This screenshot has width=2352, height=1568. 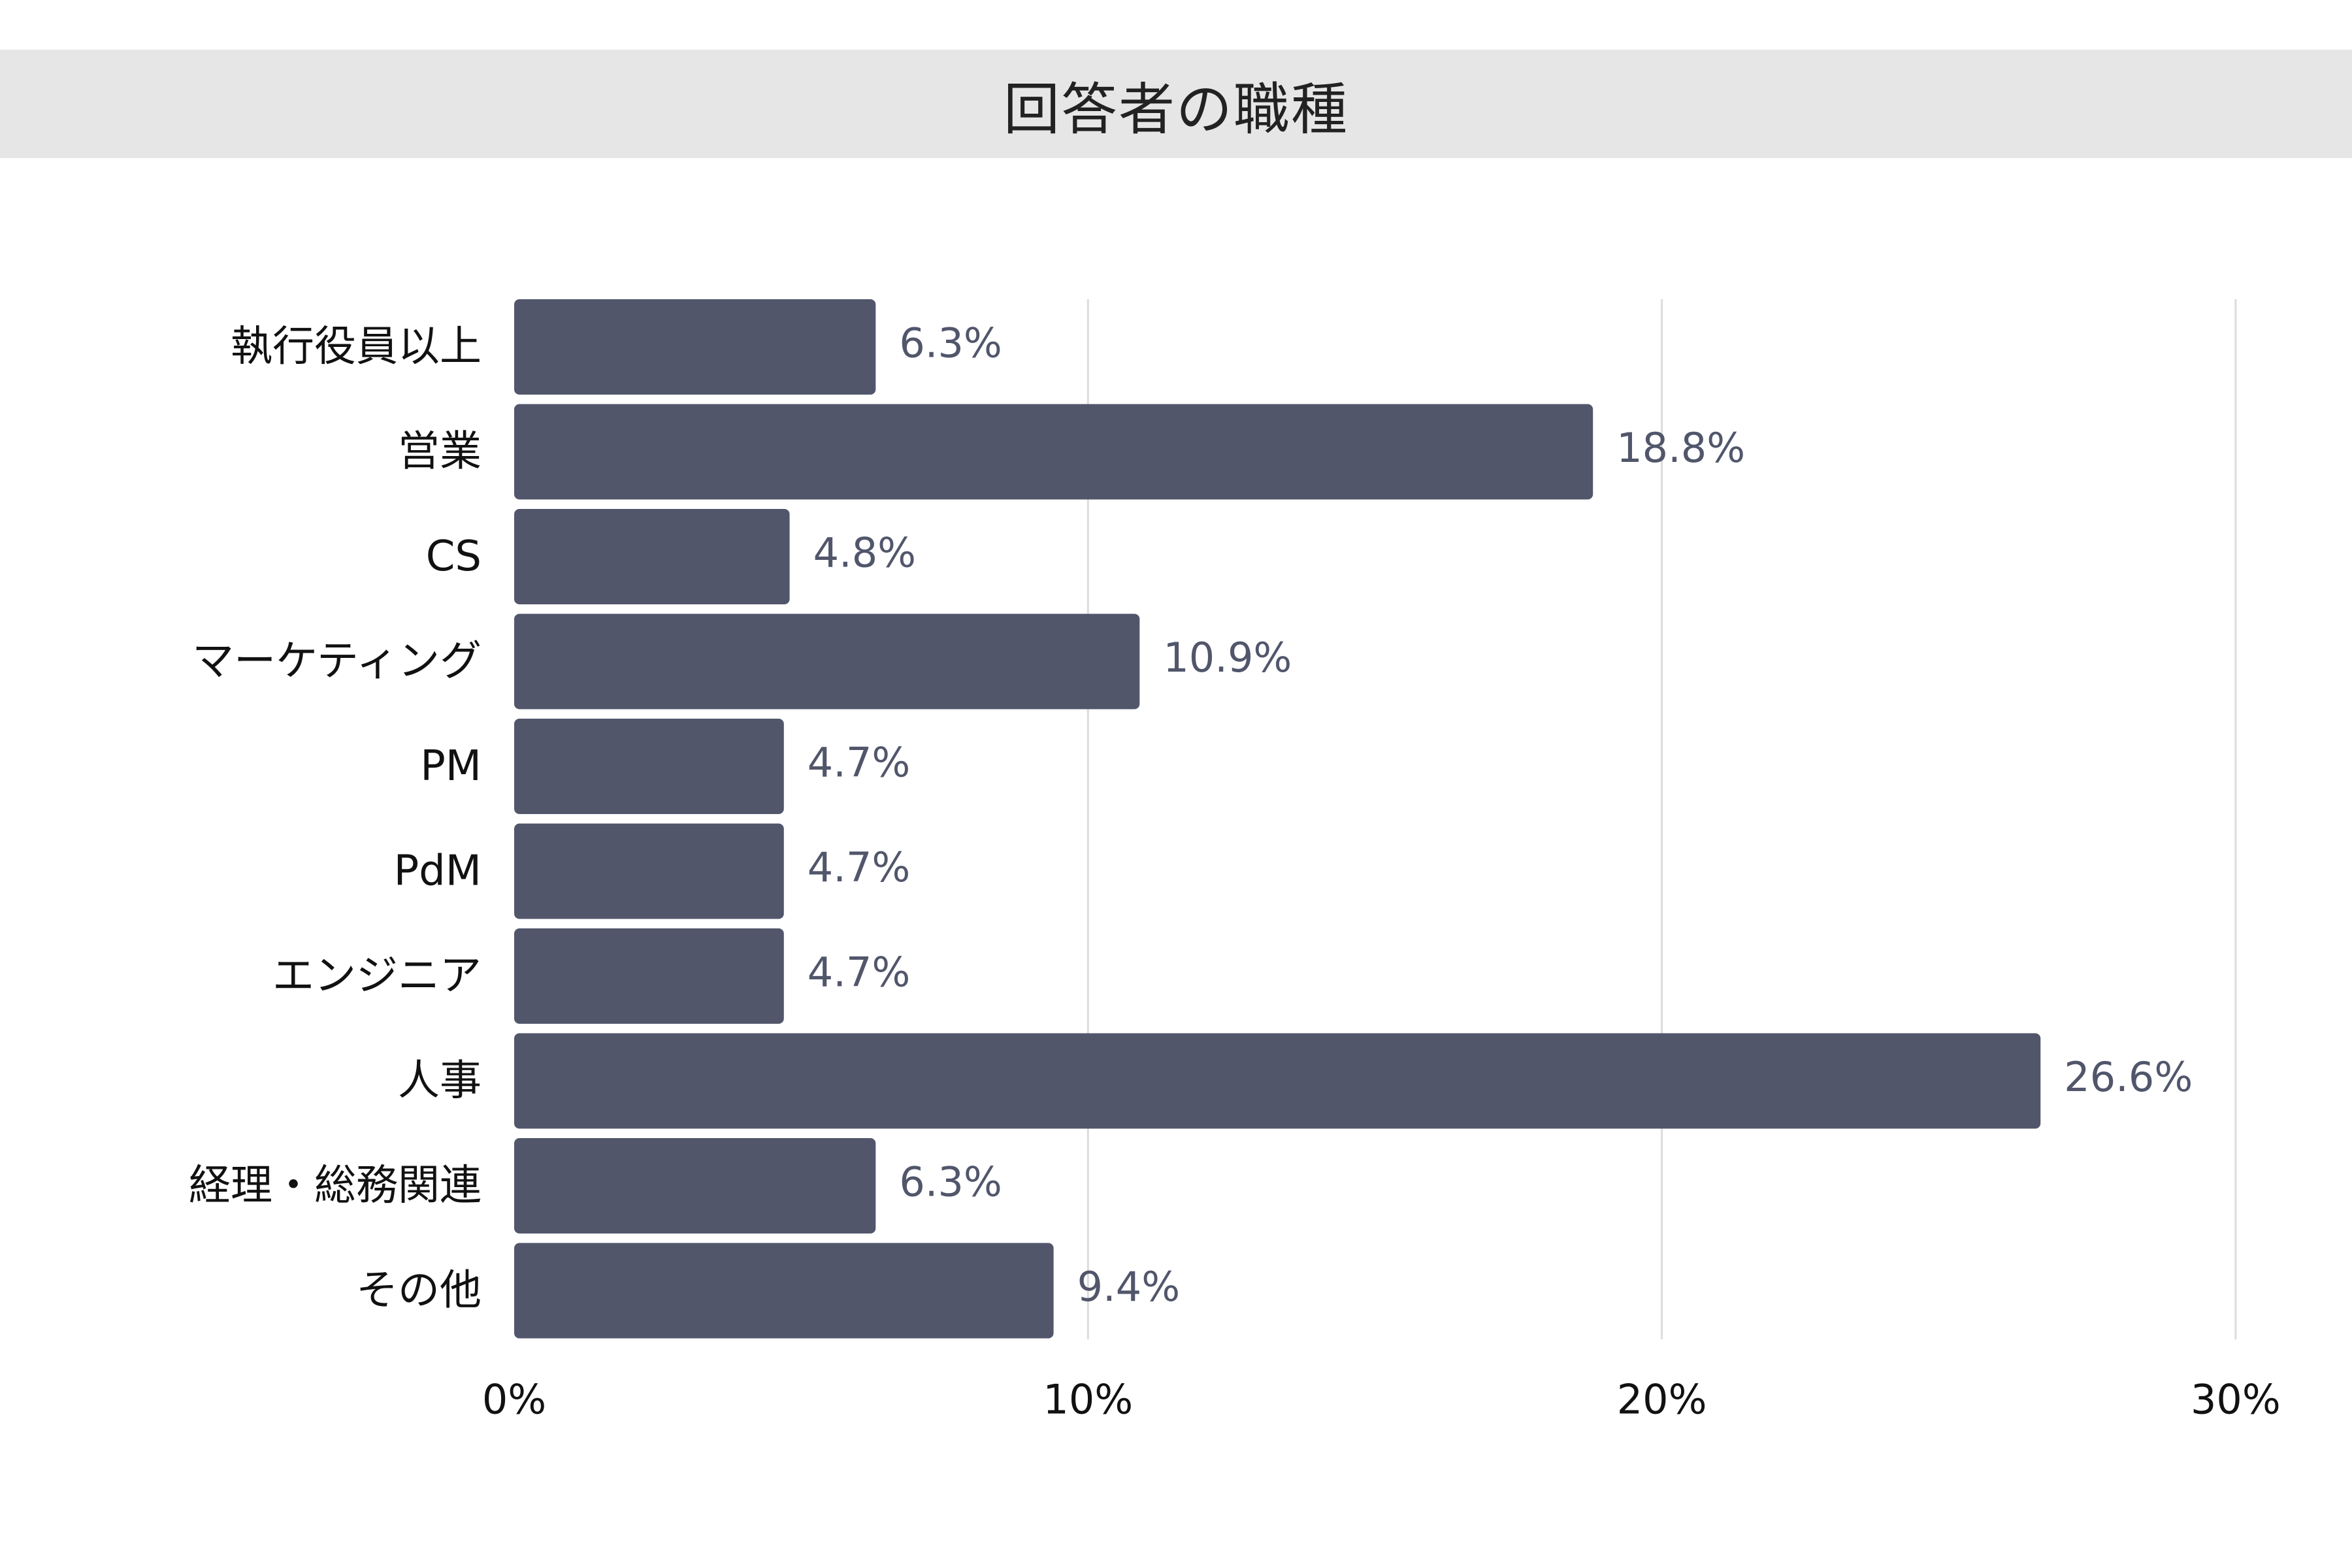 I want to click on category-label-3: マーケティング, so click(x=337, y=662).